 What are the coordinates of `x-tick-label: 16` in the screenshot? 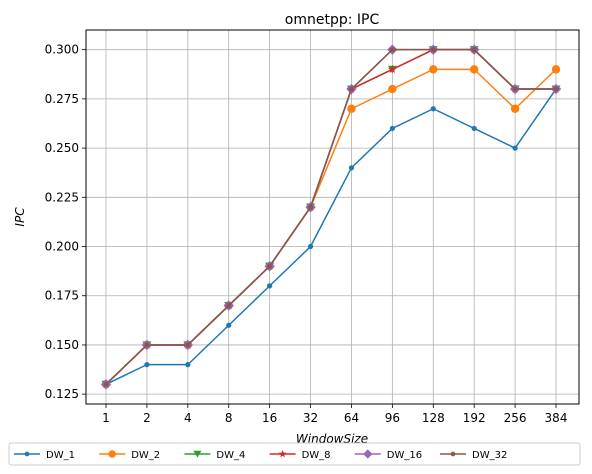 It's located at (269, 418).